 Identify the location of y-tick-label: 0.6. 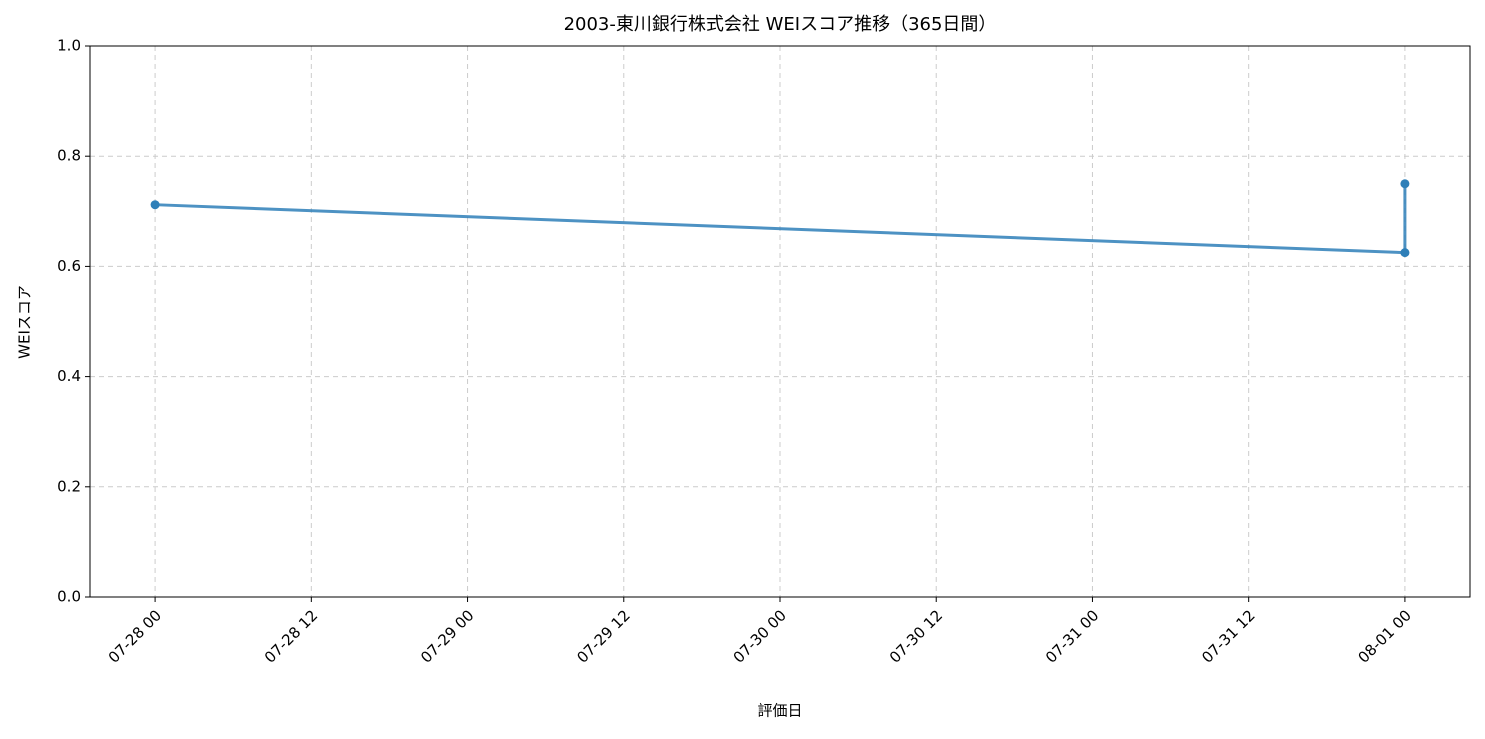
(69, 266).